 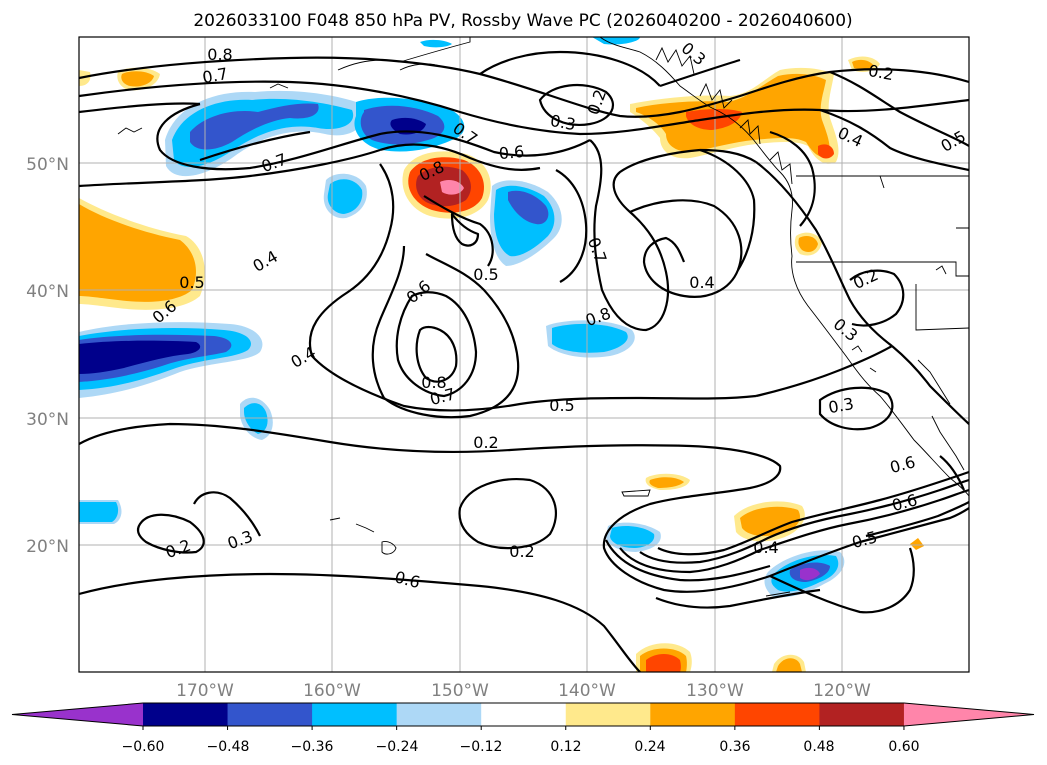 I want to click on colorbar-extend-max, so click(x=968, y=714).